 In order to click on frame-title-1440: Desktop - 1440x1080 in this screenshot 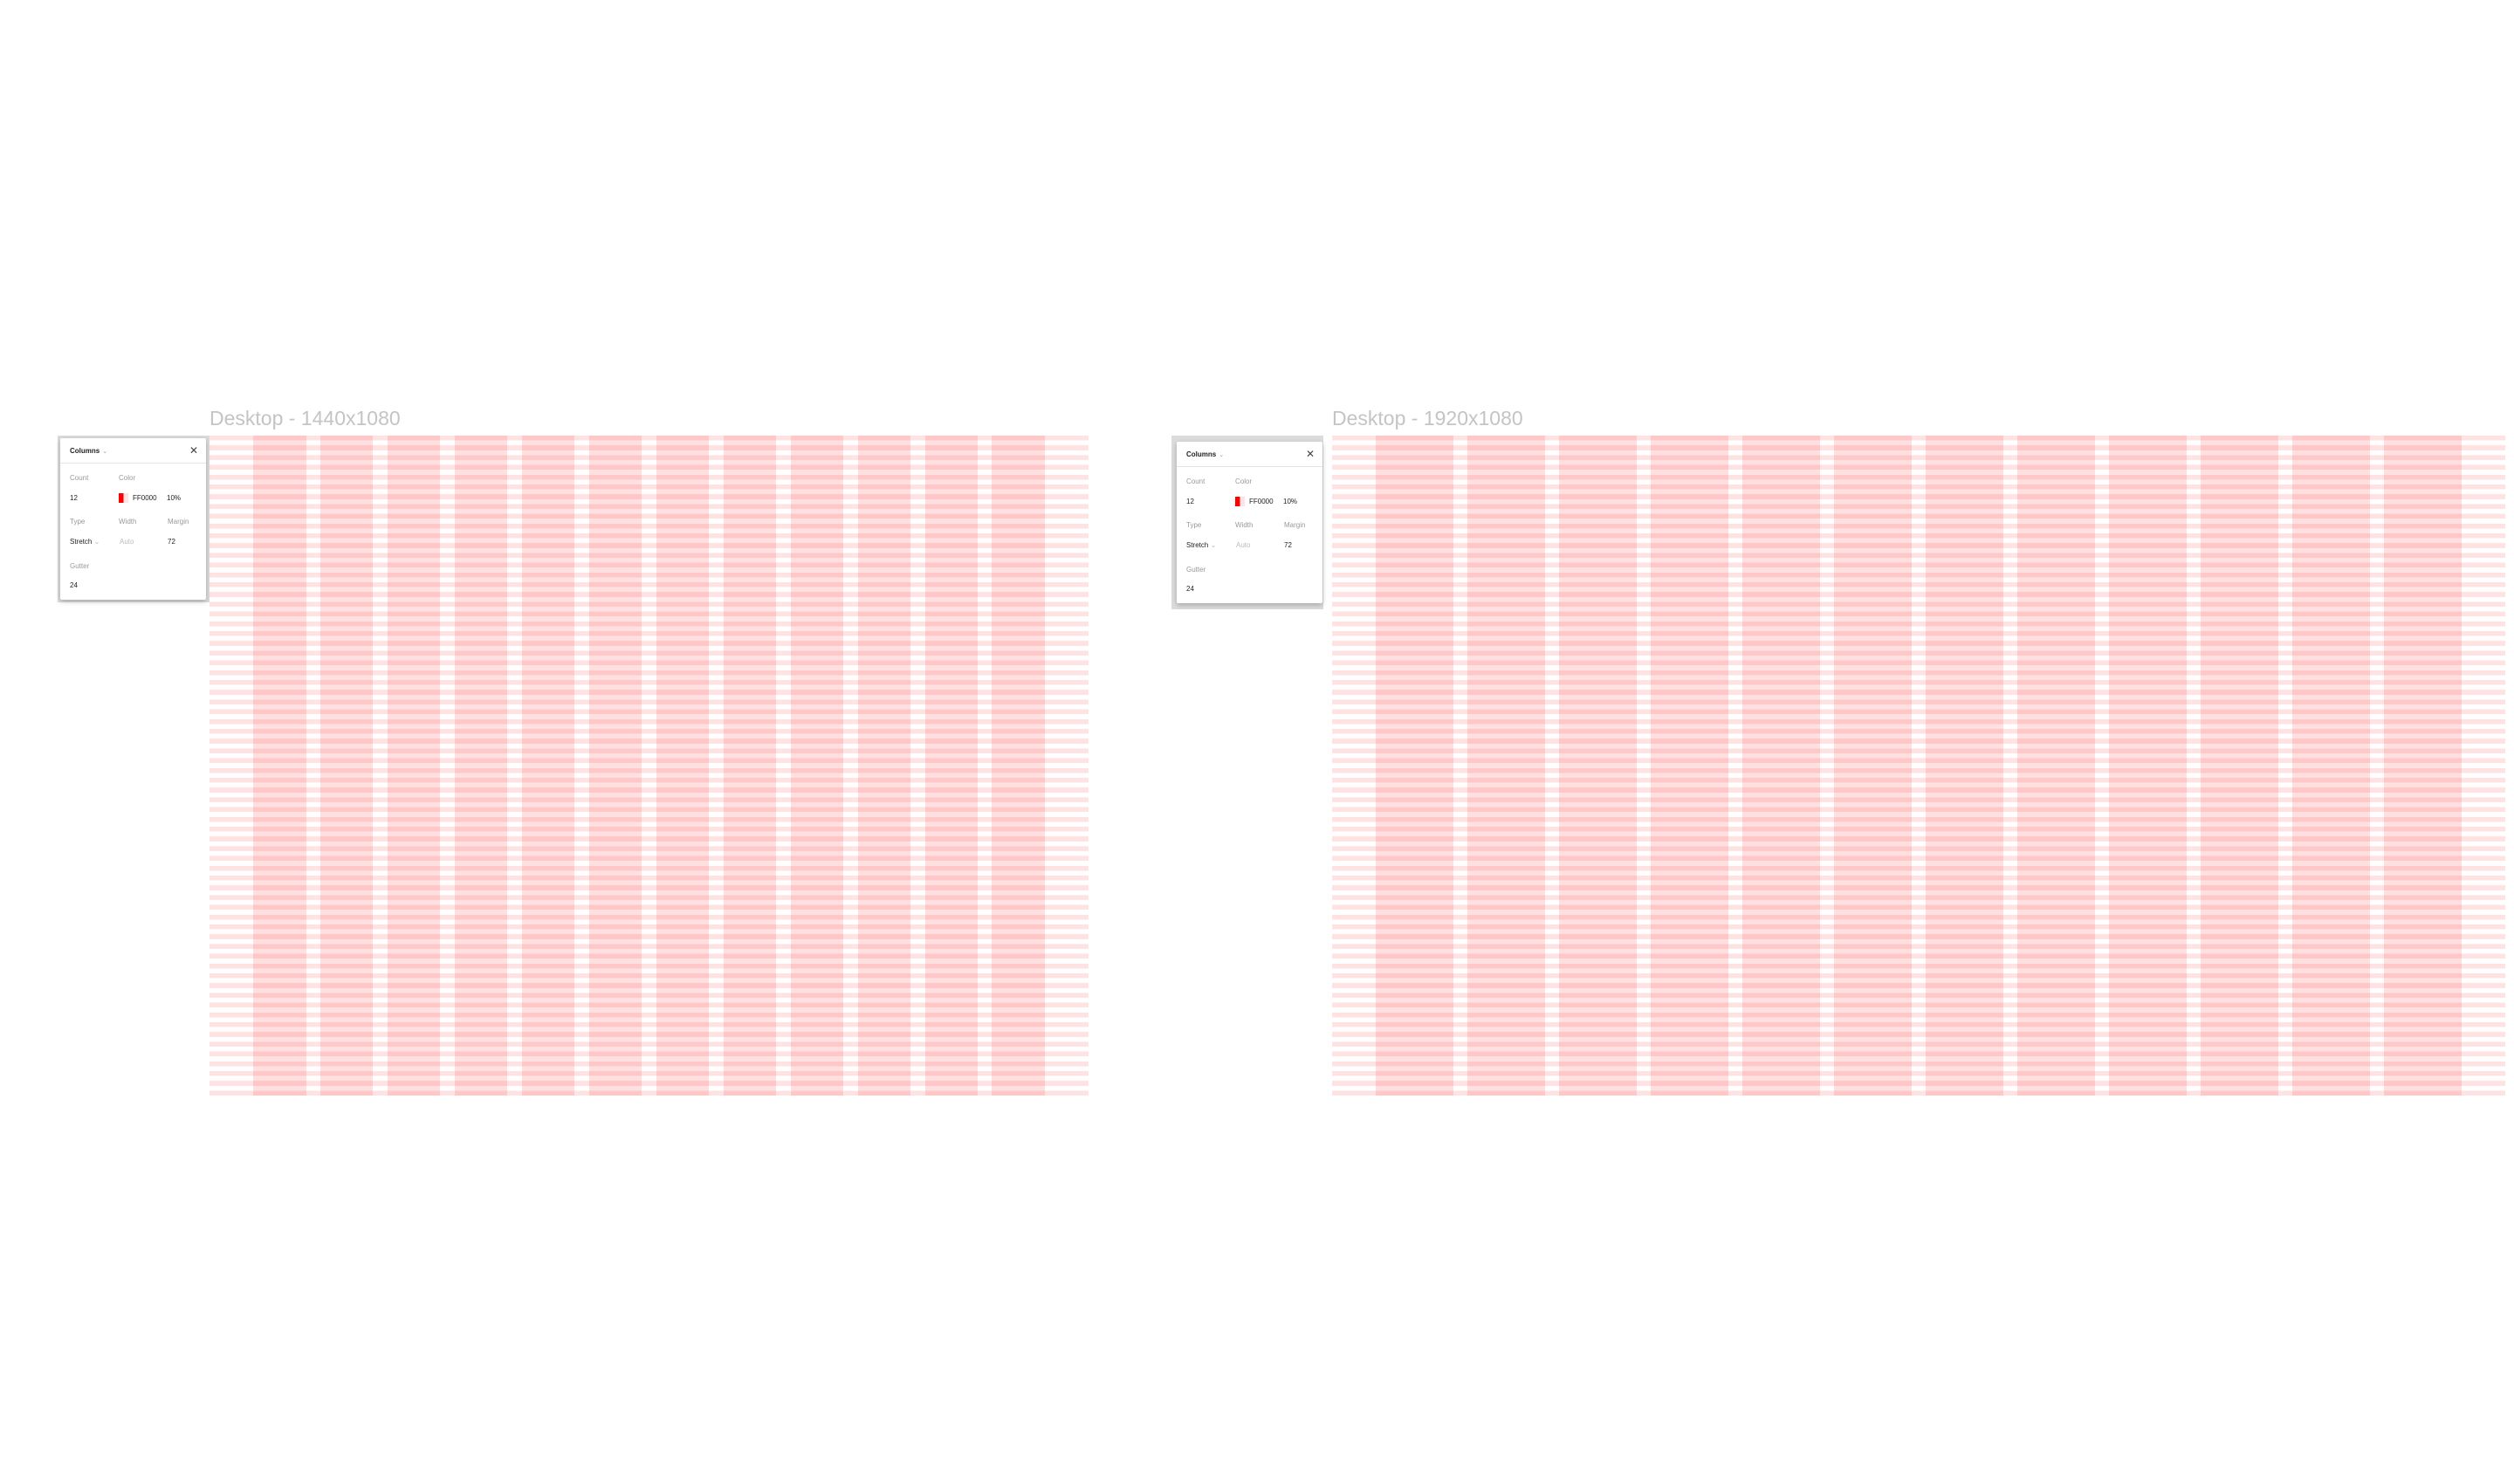, I will do `click(305, 418)`.